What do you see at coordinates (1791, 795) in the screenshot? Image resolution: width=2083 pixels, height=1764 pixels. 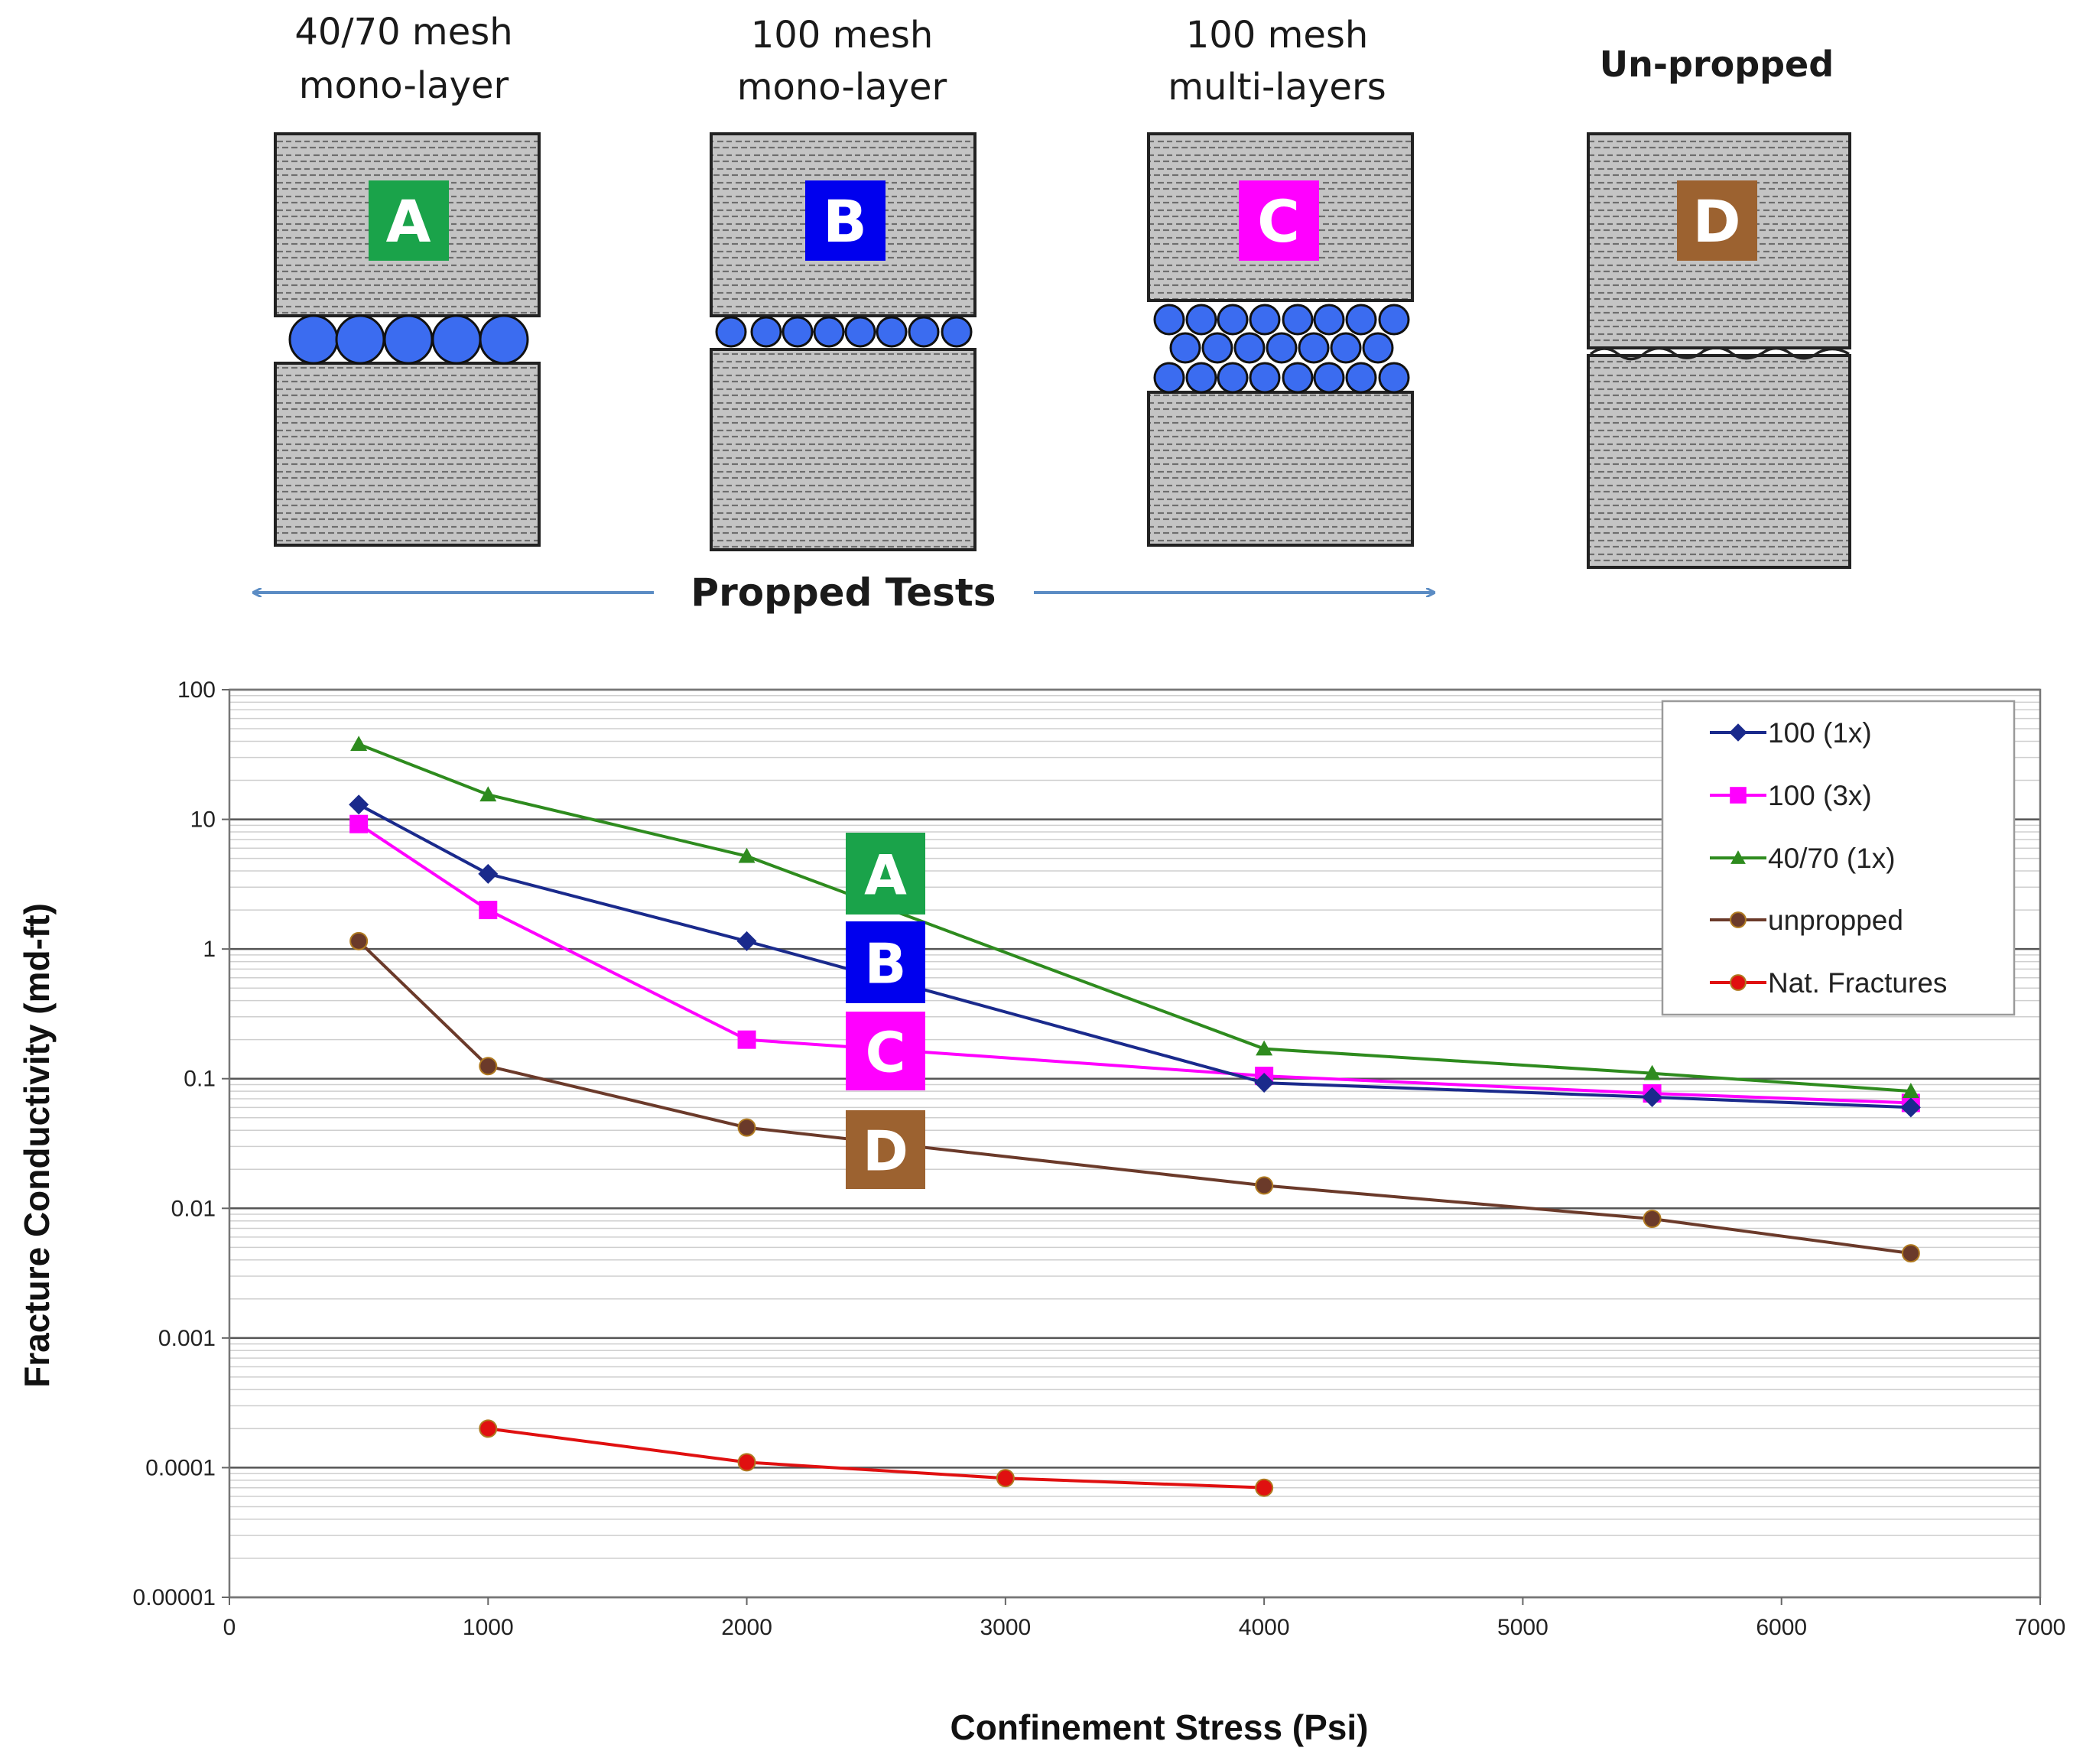 I see `legend-item-100-3x: 100 (3x)` at bounding box center [1791, 795].